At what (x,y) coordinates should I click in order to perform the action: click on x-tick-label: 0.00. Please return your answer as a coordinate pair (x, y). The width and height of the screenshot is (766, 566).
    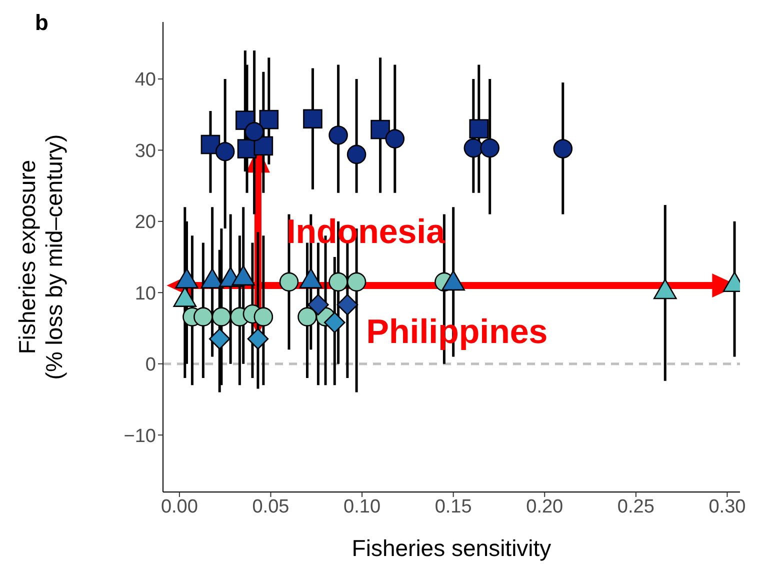
    Looking at the image, I should click on (179, 507).